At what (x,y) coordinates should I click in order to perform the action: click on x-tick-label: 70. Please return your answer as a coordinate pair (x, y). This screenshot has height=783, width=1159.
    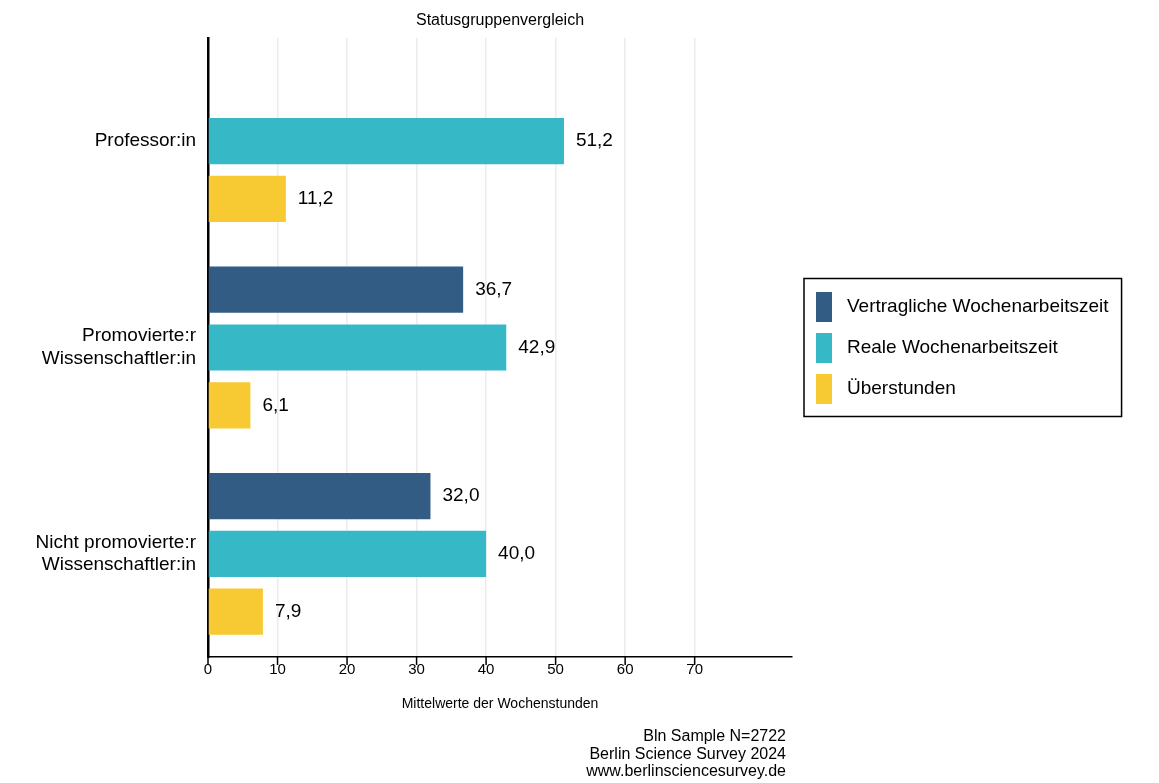
    Looking at the image, I should click on (695, 669).